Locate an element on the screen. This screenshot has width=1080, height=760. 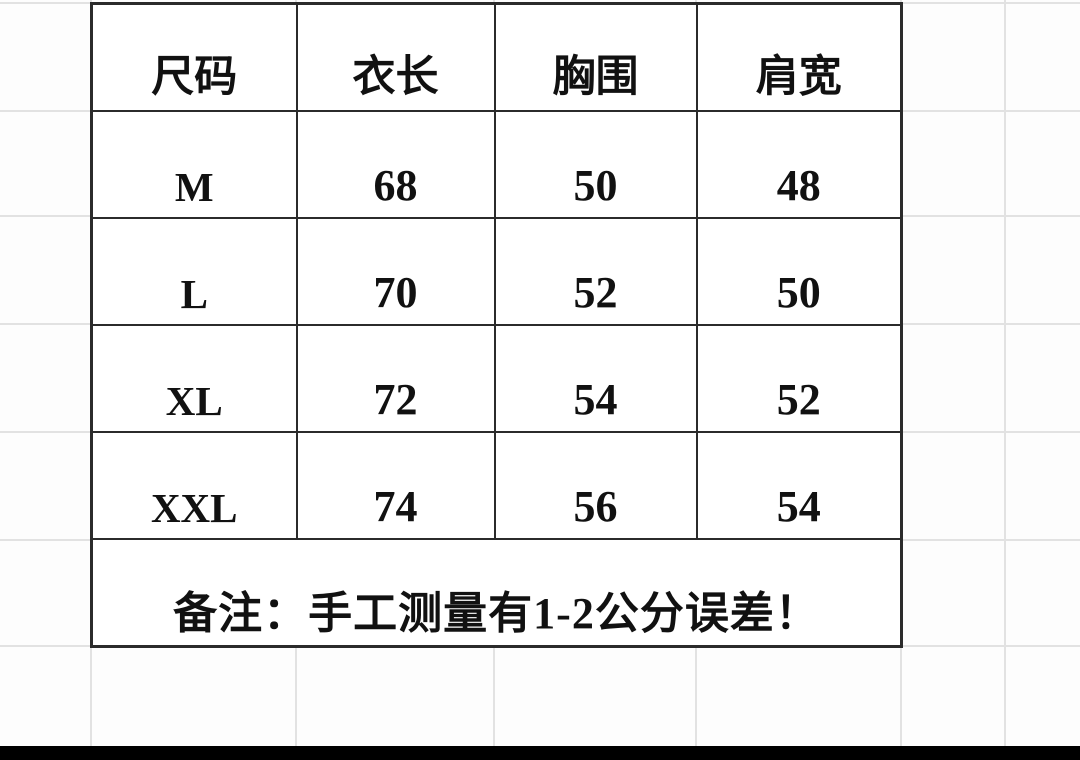
measurement-note: 备注：手工测量有1-2公分误差！ is located at coordinates (496, 592).